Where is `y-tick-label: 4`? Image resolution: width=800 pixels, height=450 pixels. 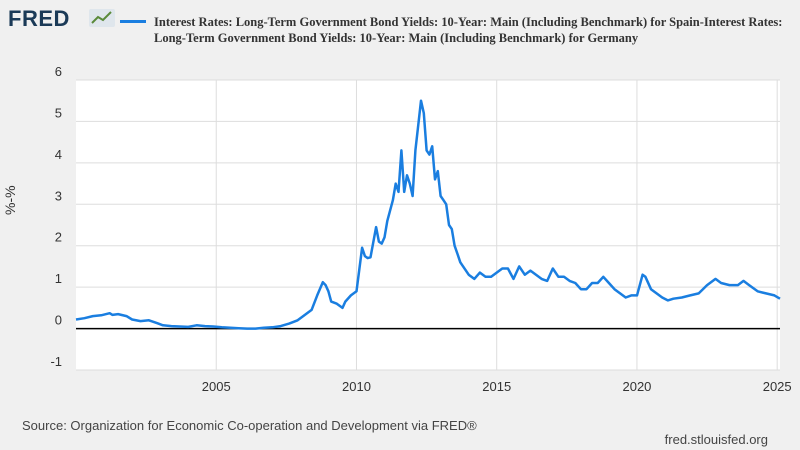
y-tick-label: 4 is located at coordinates (58, 154).